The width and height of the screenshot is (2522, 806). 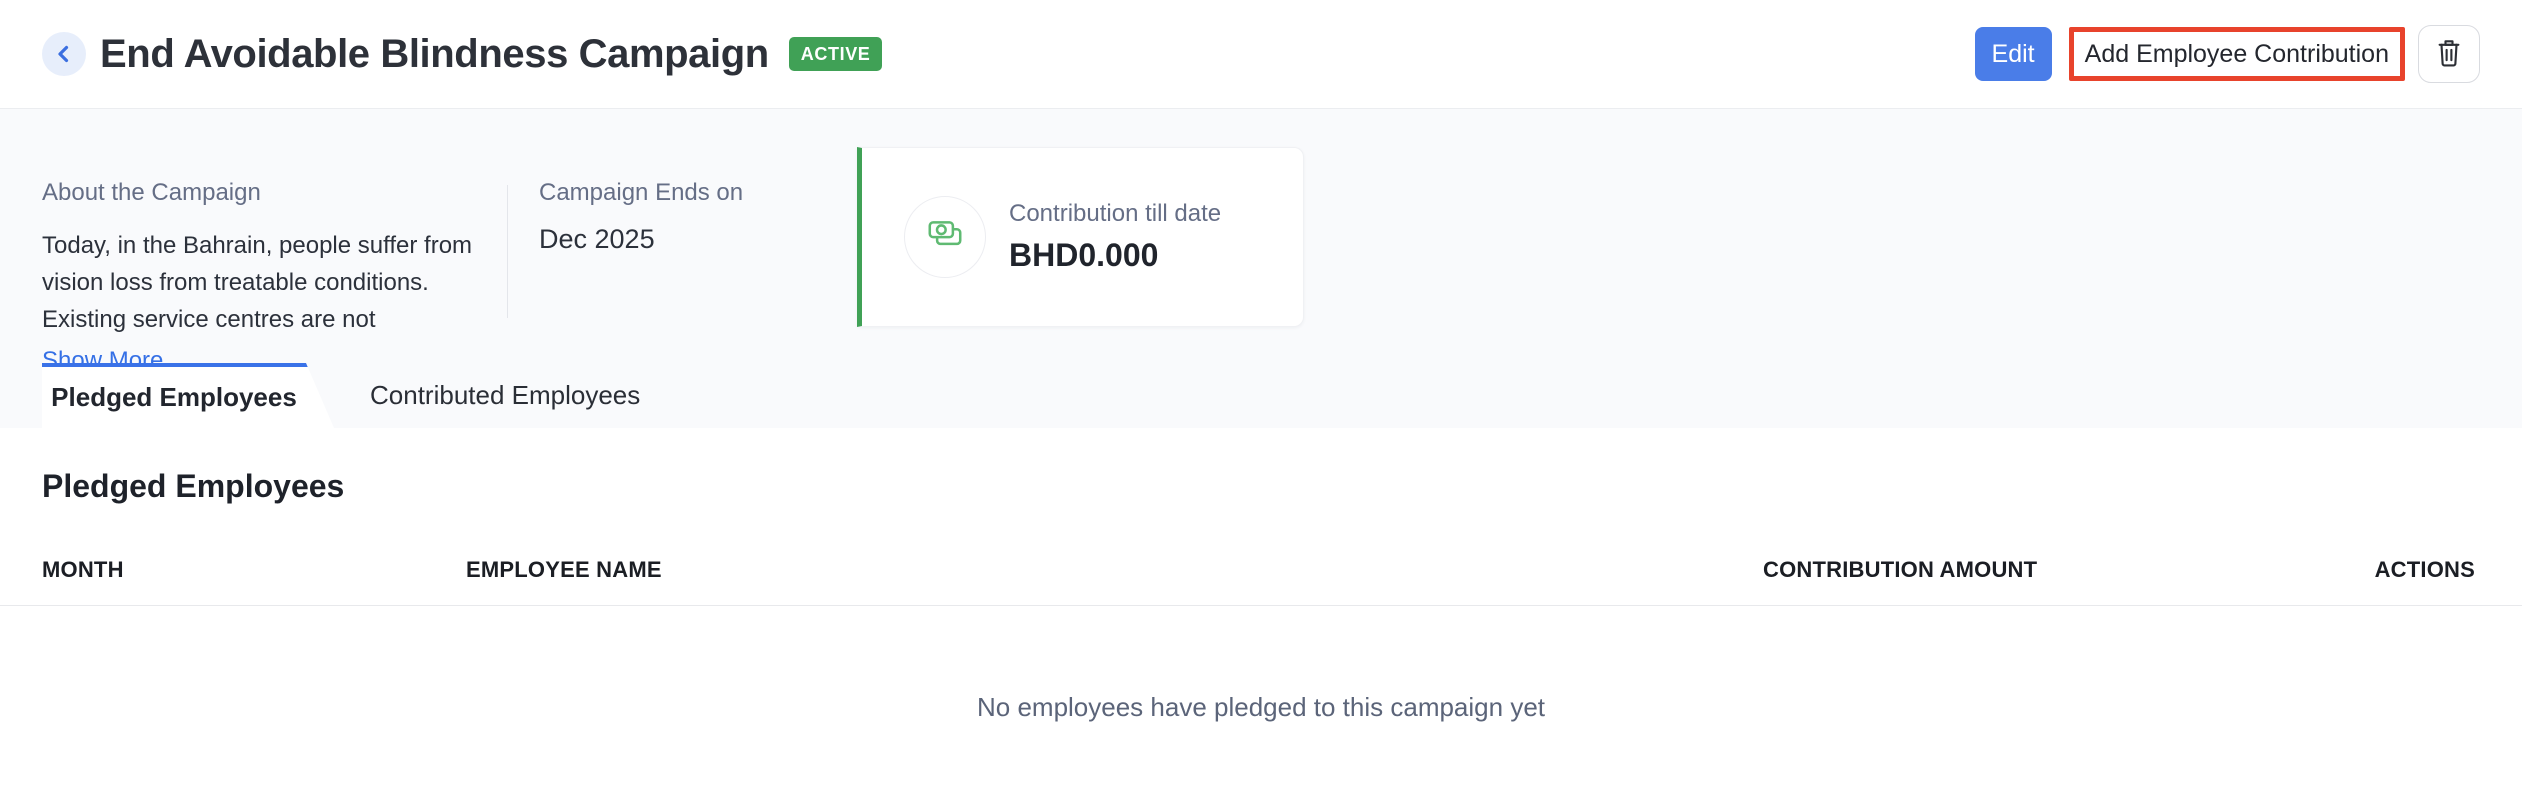 What do you see at coordinates (641, 192) in the screenshot?
I see `ends-on-label: Campaign Ends on` at bounding box center [641, 192].